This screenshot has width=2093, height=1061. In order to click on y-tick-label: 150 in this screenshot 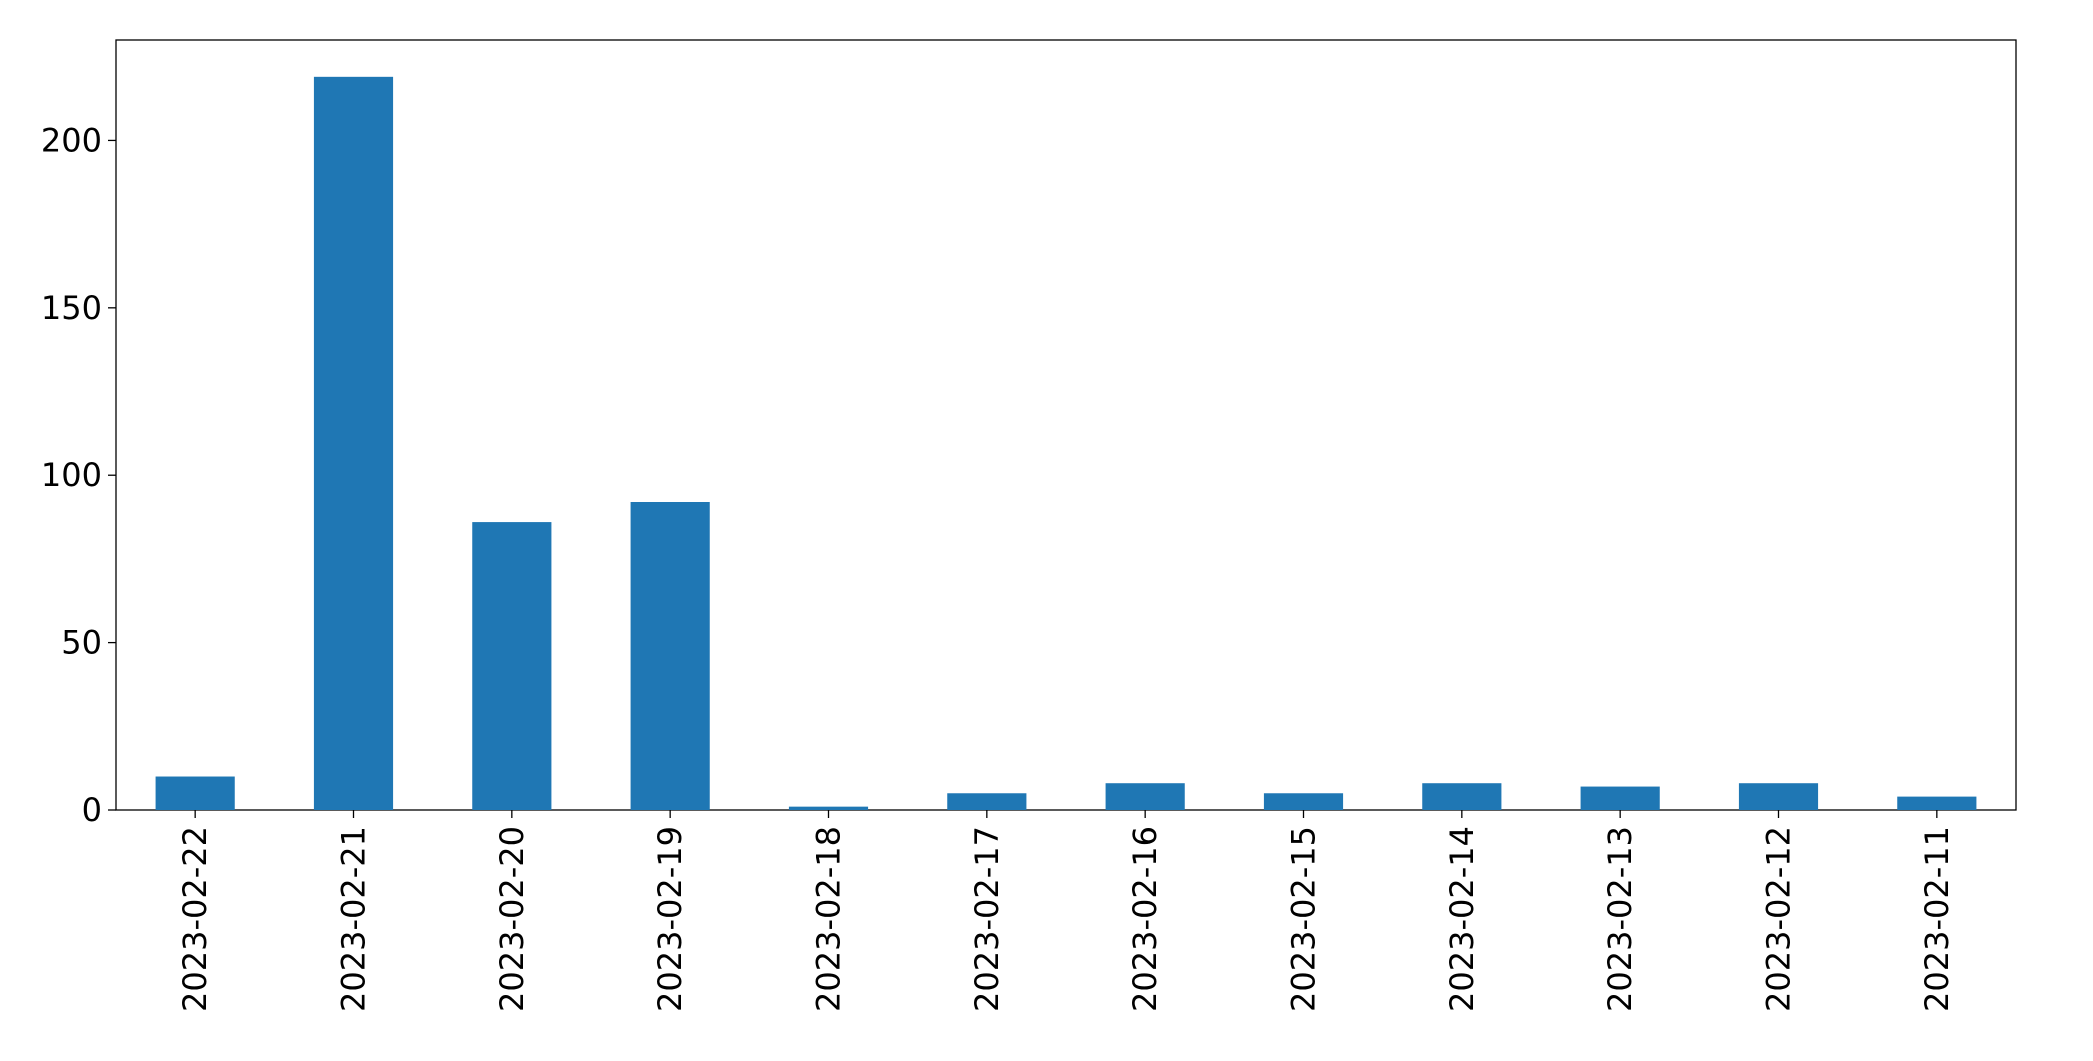, I will do `click(71, 308)`.